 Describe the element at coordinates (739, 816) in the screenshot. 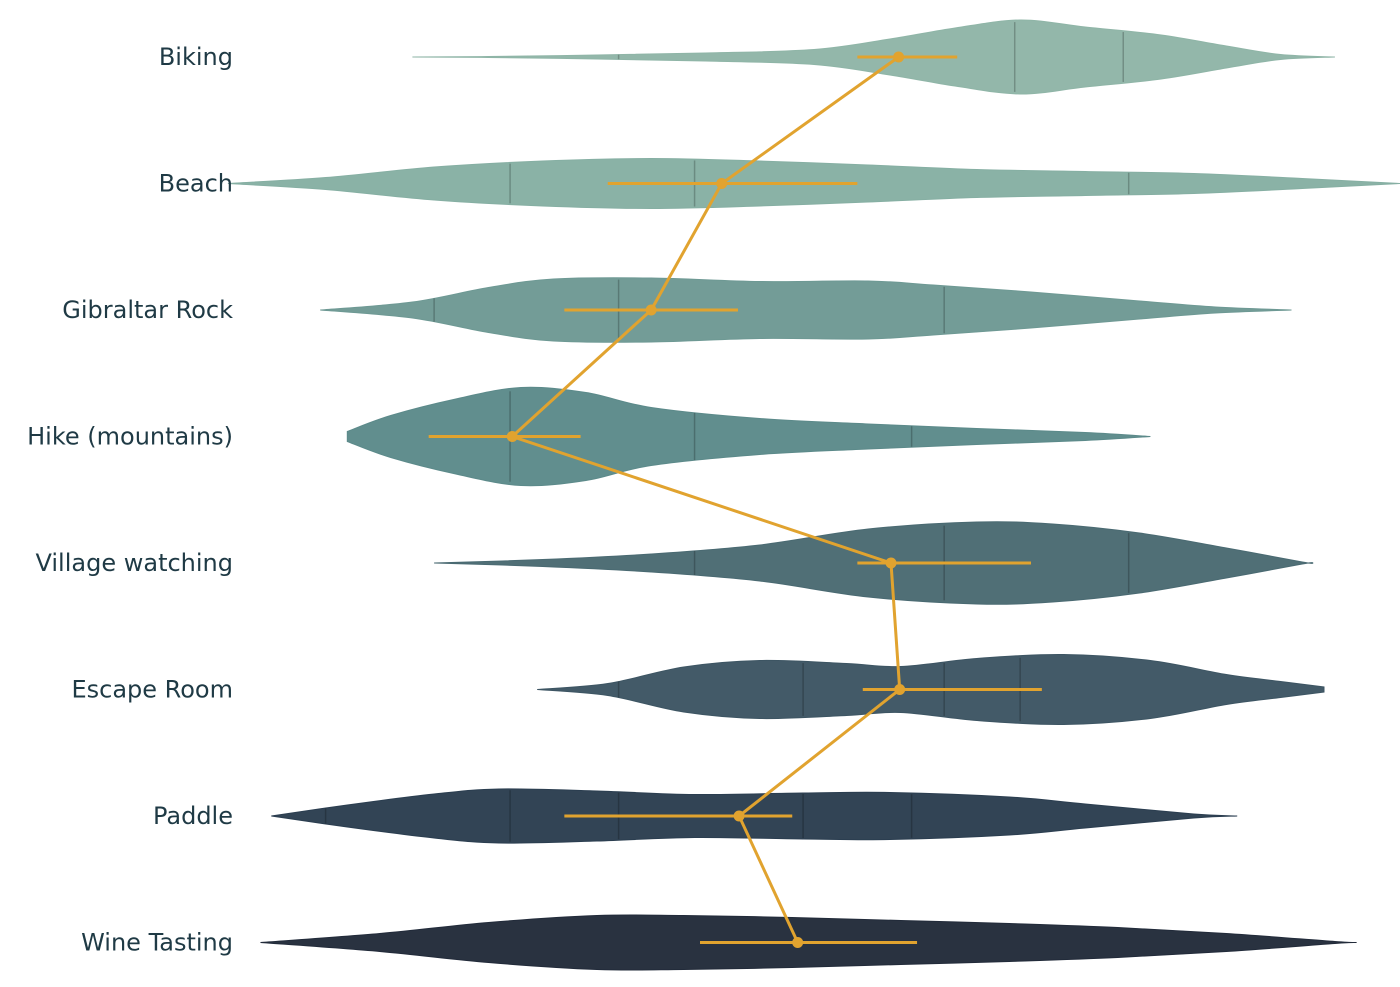

I see `mean-point-paddle` at that location.